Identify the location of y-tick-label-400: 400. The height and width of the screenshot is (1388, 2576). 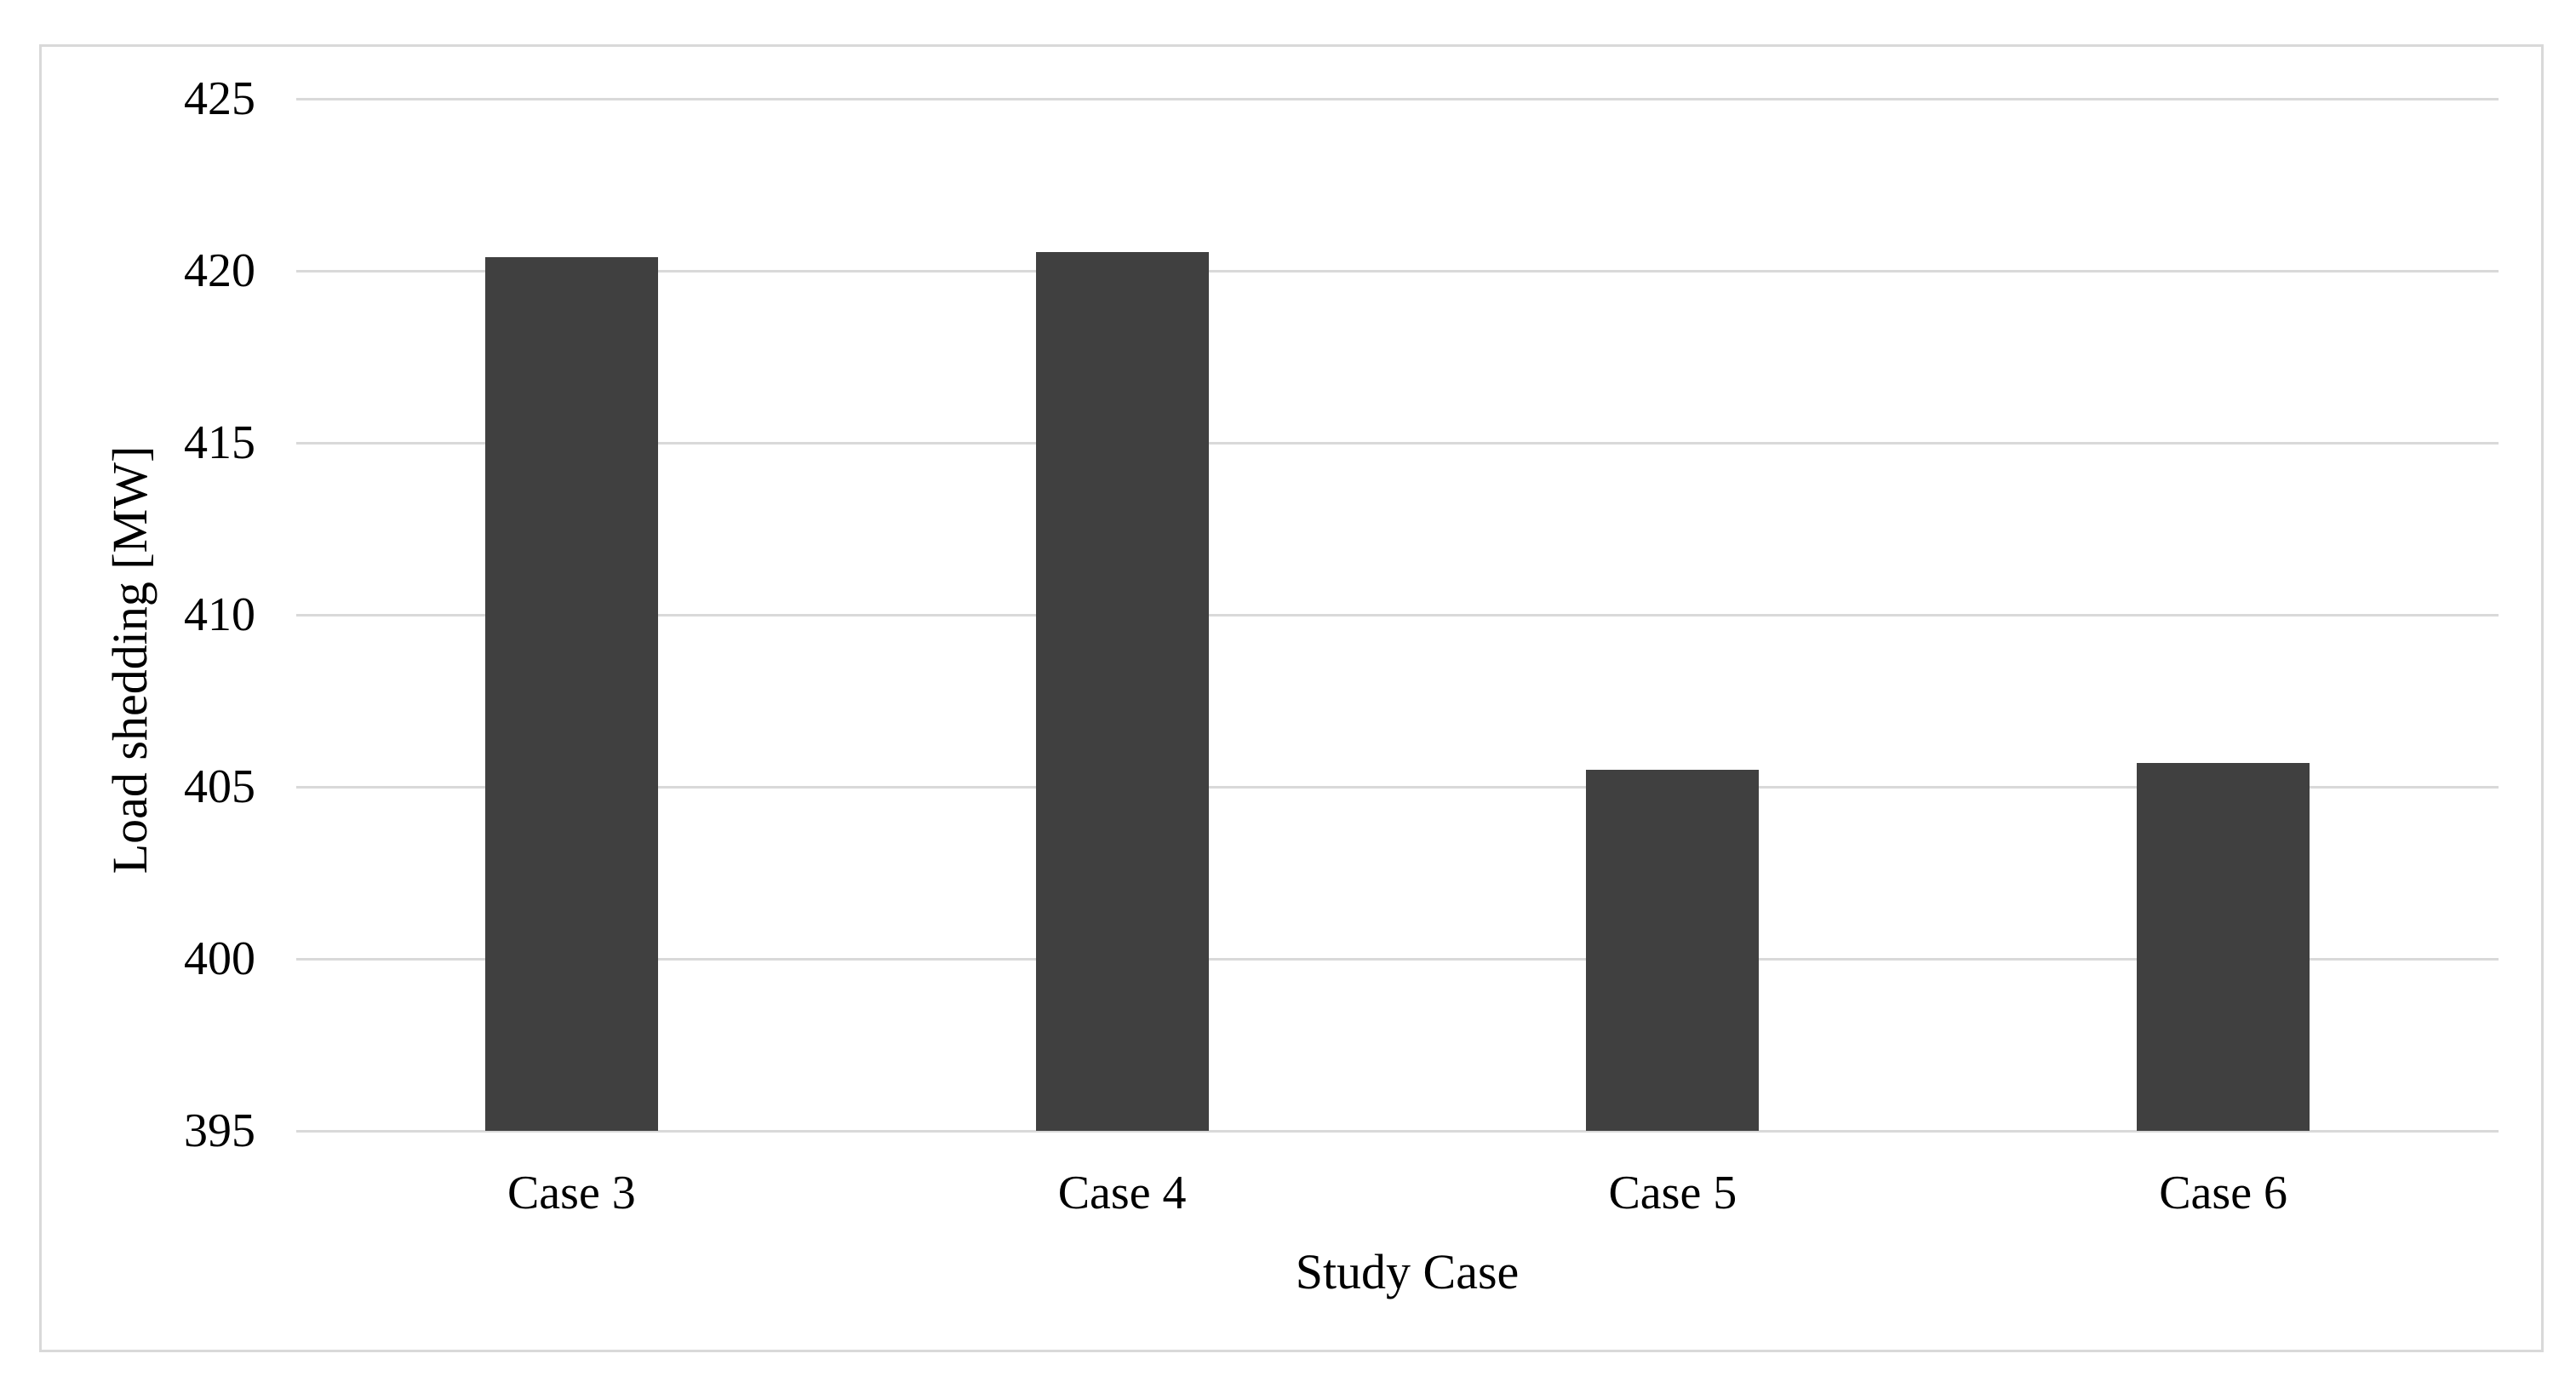
(220, 958).